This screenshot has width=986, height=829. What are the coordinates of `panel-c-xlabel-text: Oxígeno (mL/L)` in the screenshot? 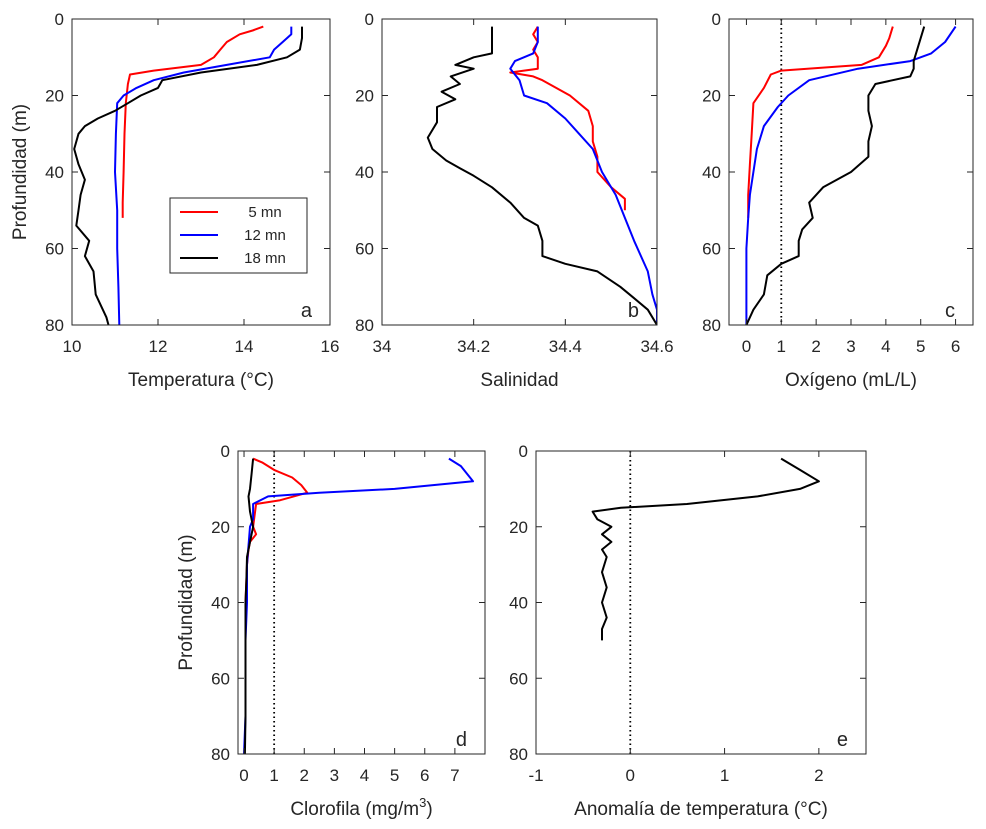 It's located at (851, 380).